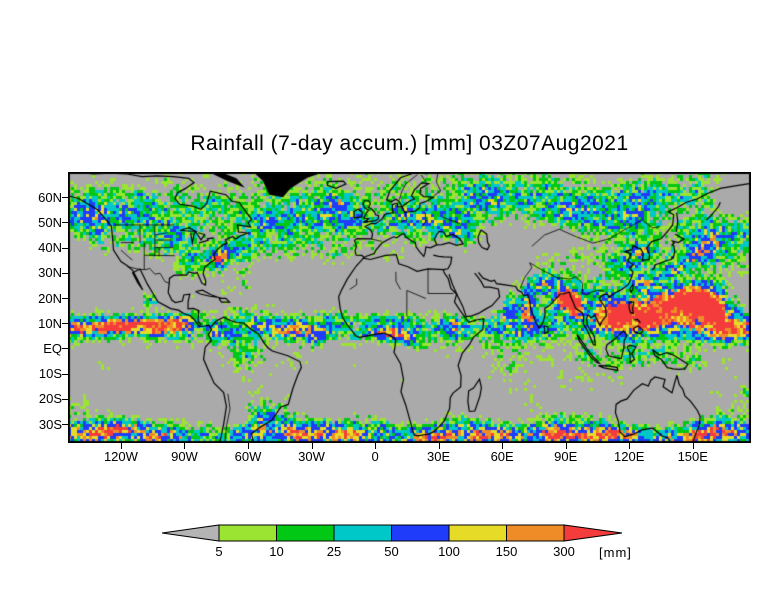 Image resolution: width=784 pixels, height=612 pixels. Describe the element at coordinates (50, 374) in the screenshot. I see `y-axis-tick-label: 10S` at that location.